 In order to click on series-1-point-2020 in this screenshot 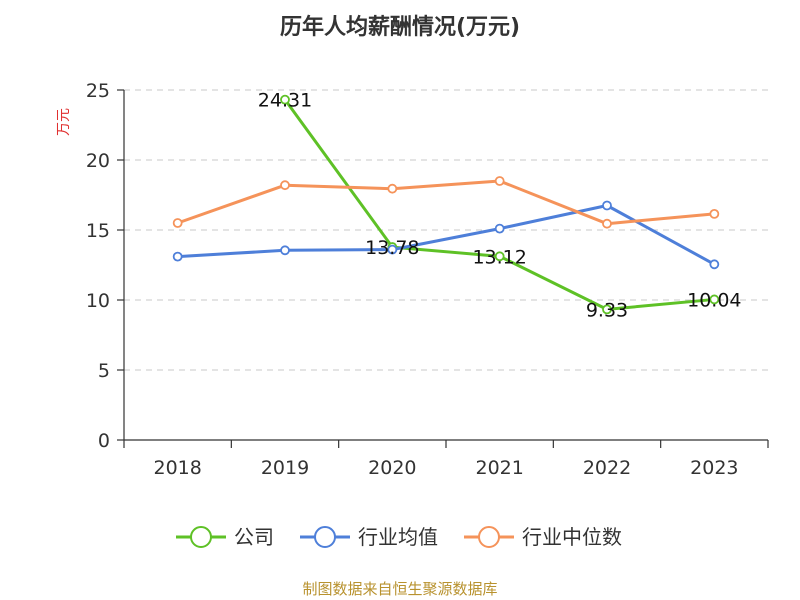, I will do `click(392, 249)`.